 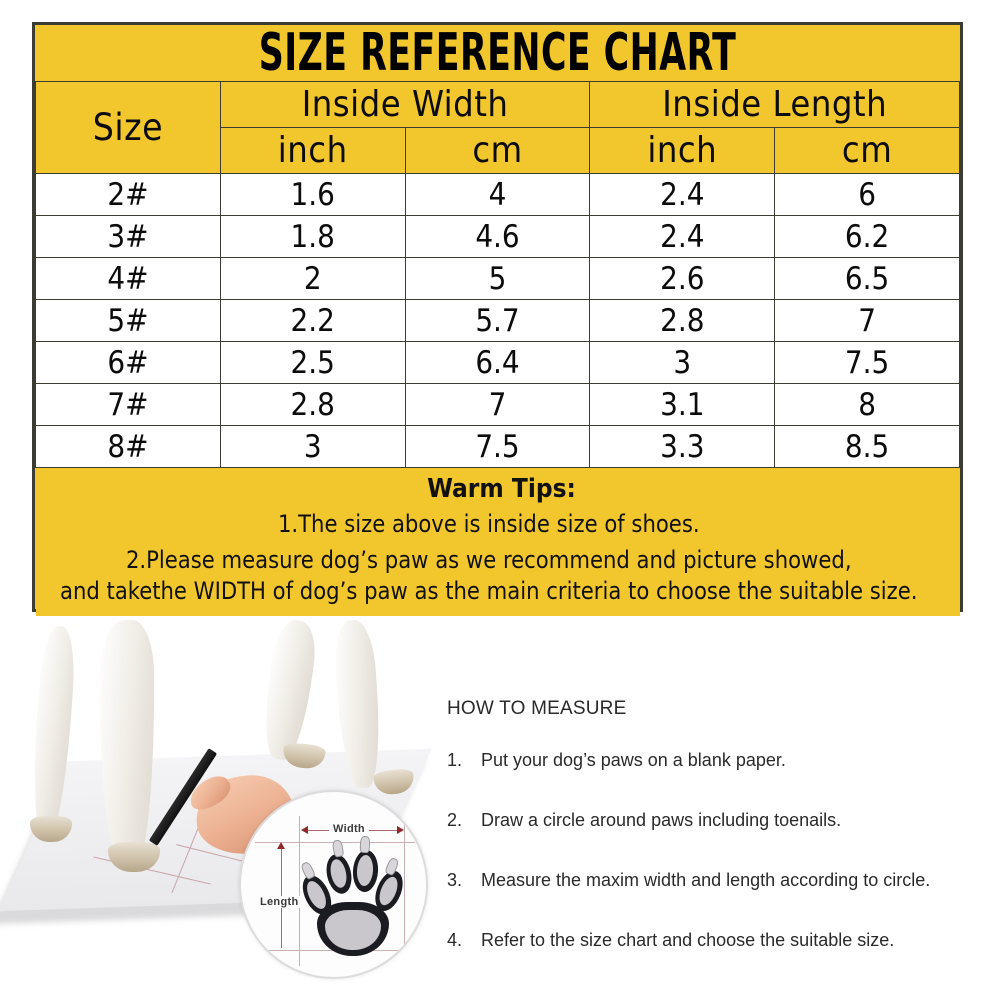 What do you see at coordinates (867, 320) in the screenshot?
I see `cell-length-cm: 7` at bounding box center [867, 320].